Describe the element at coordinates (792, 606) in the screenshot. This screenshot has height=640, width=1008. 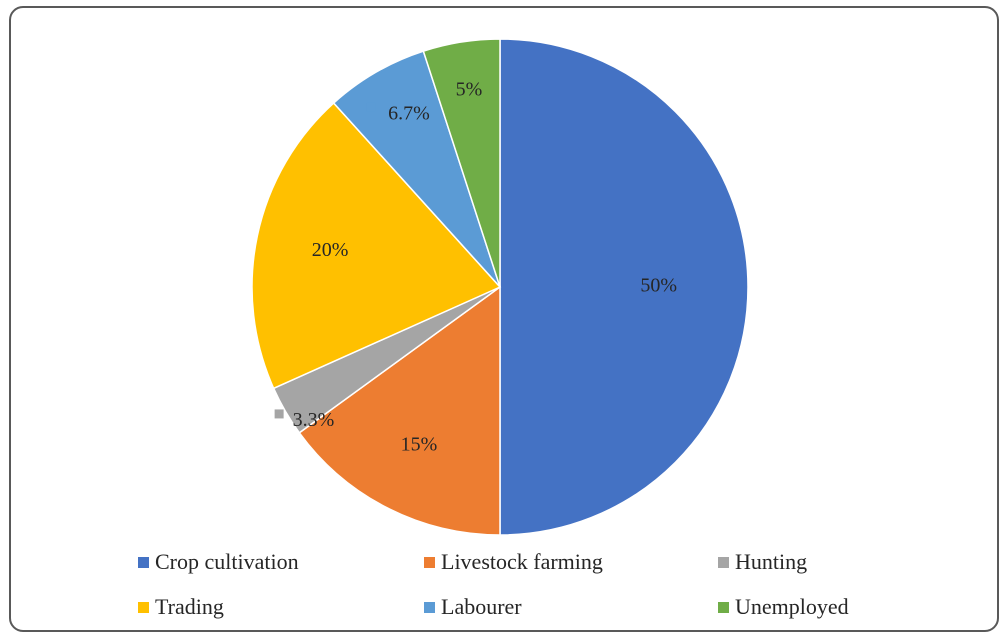
I see `legend-label: Unemployed` at that location.